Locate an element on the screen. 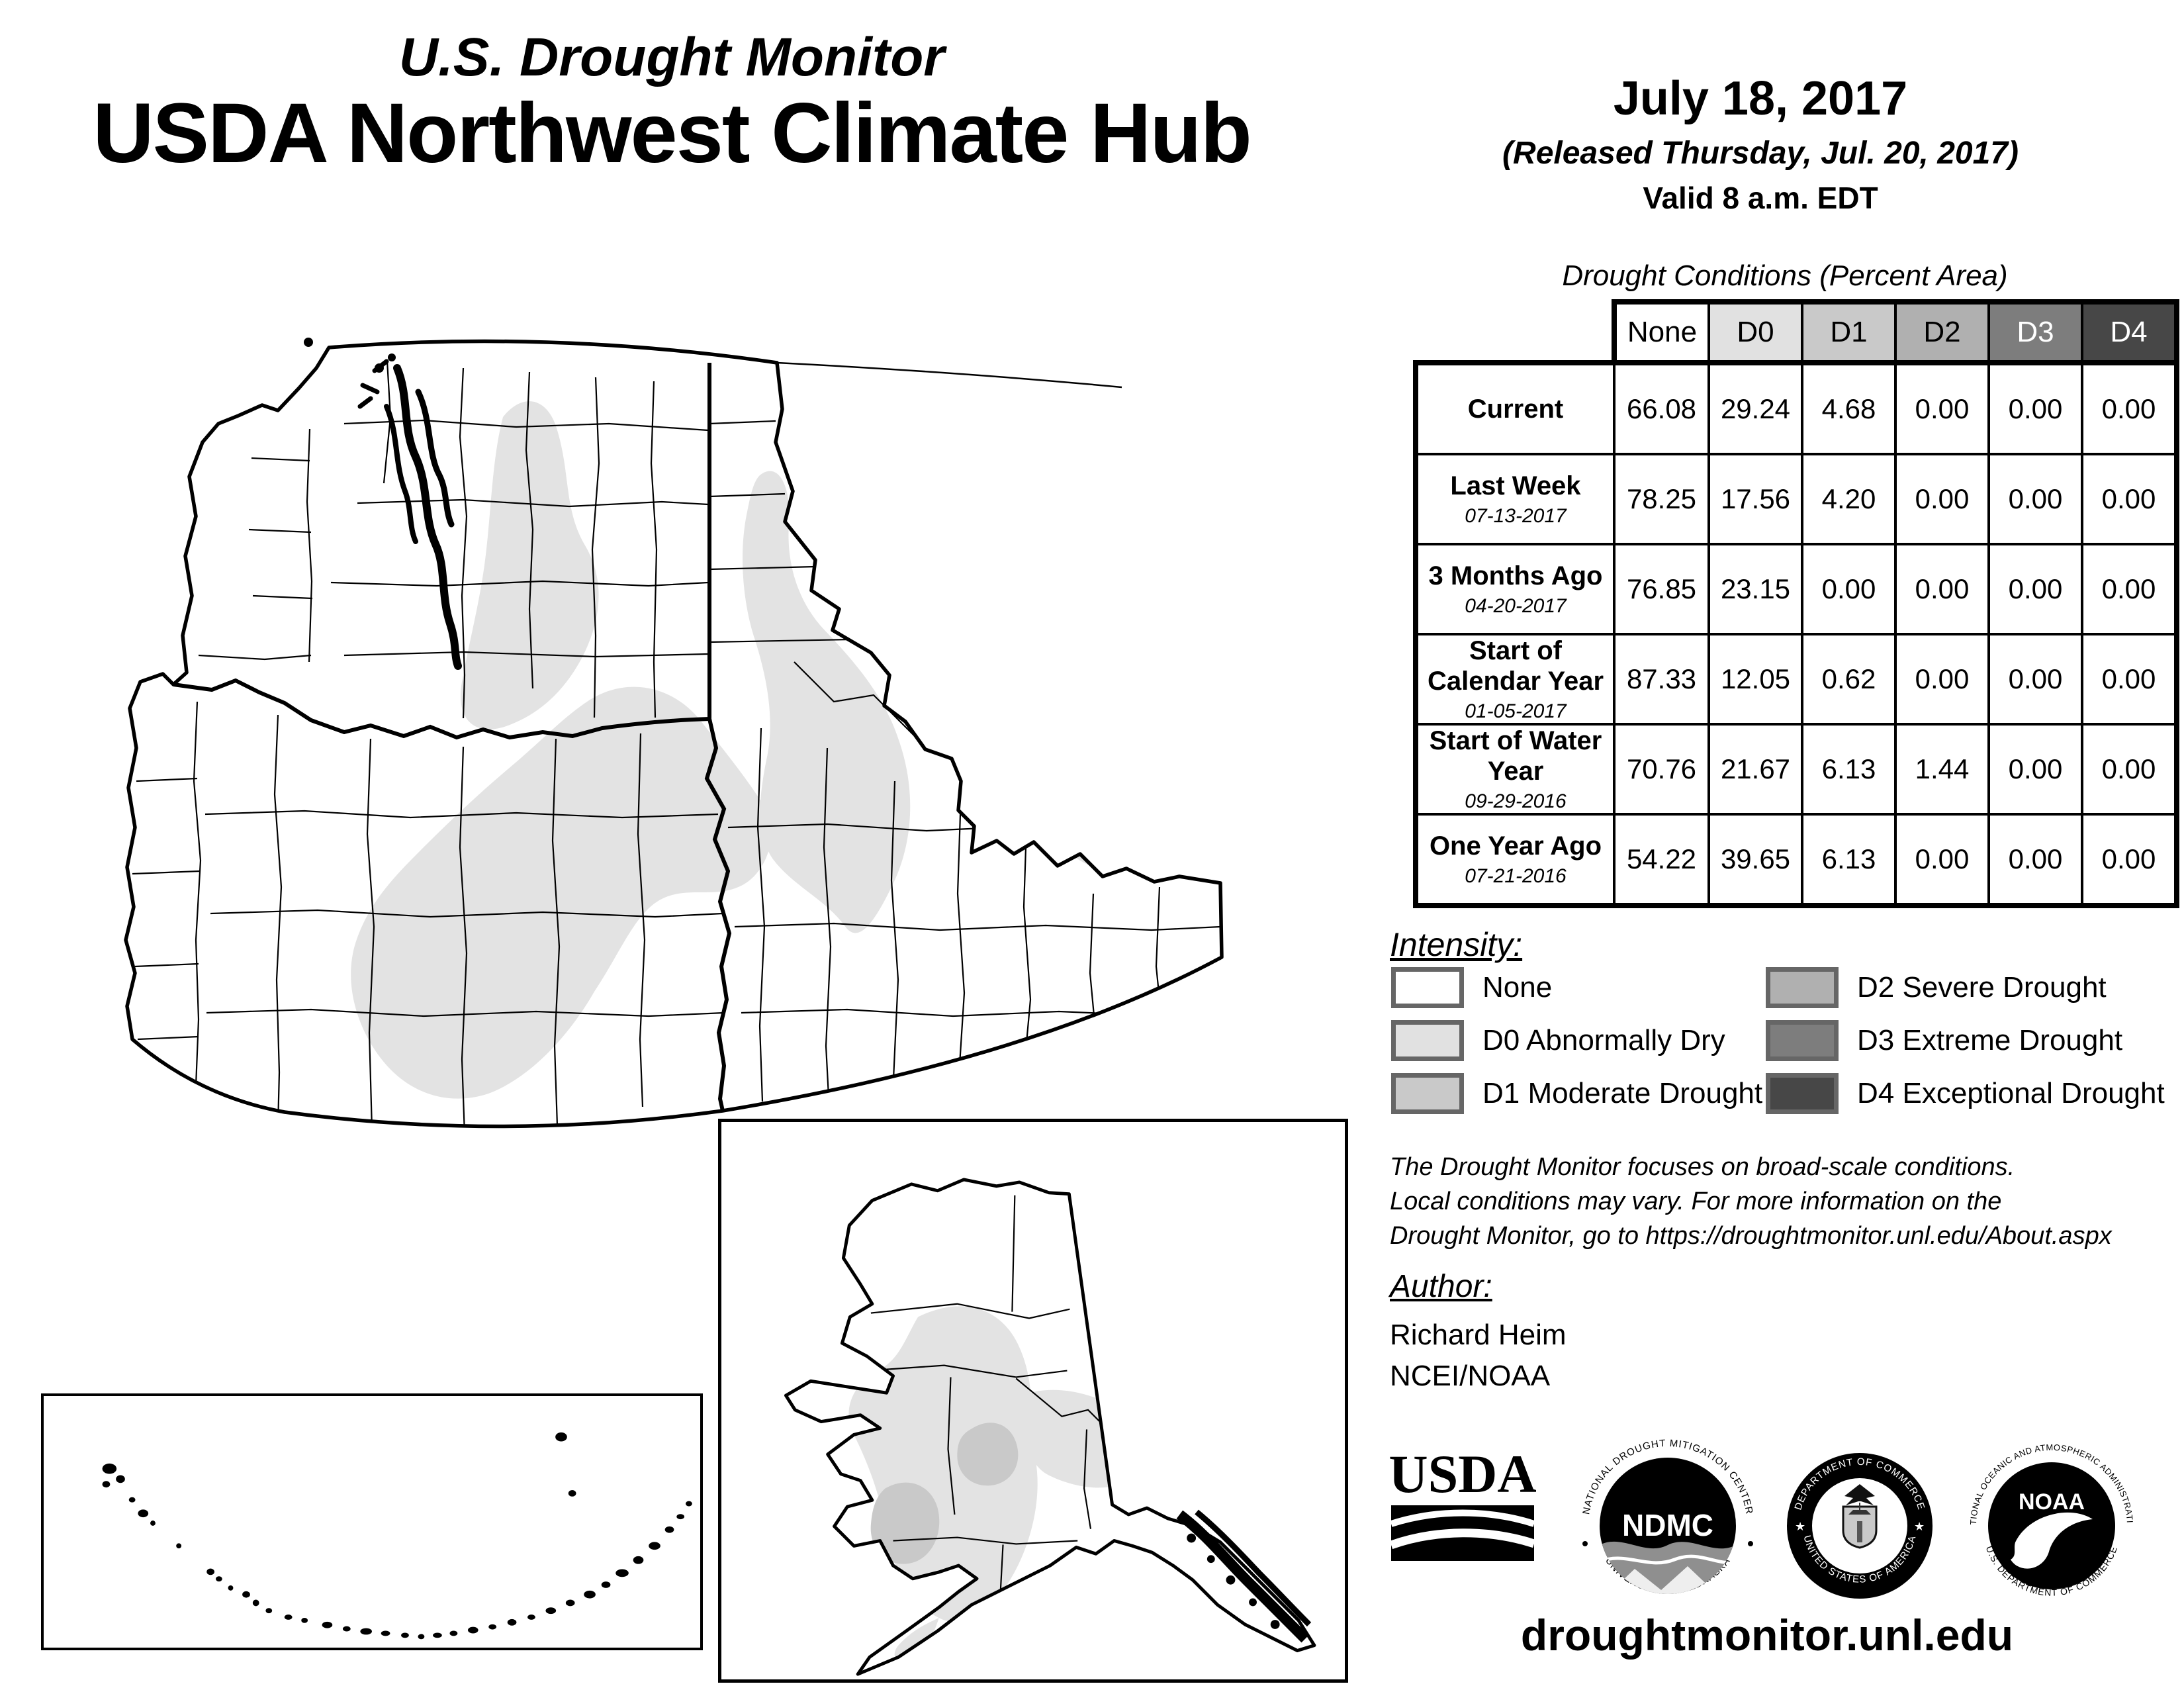 This screenshot has width=2184, height=1688. aleutian-inset-box is located at coordinates (372, 1521).